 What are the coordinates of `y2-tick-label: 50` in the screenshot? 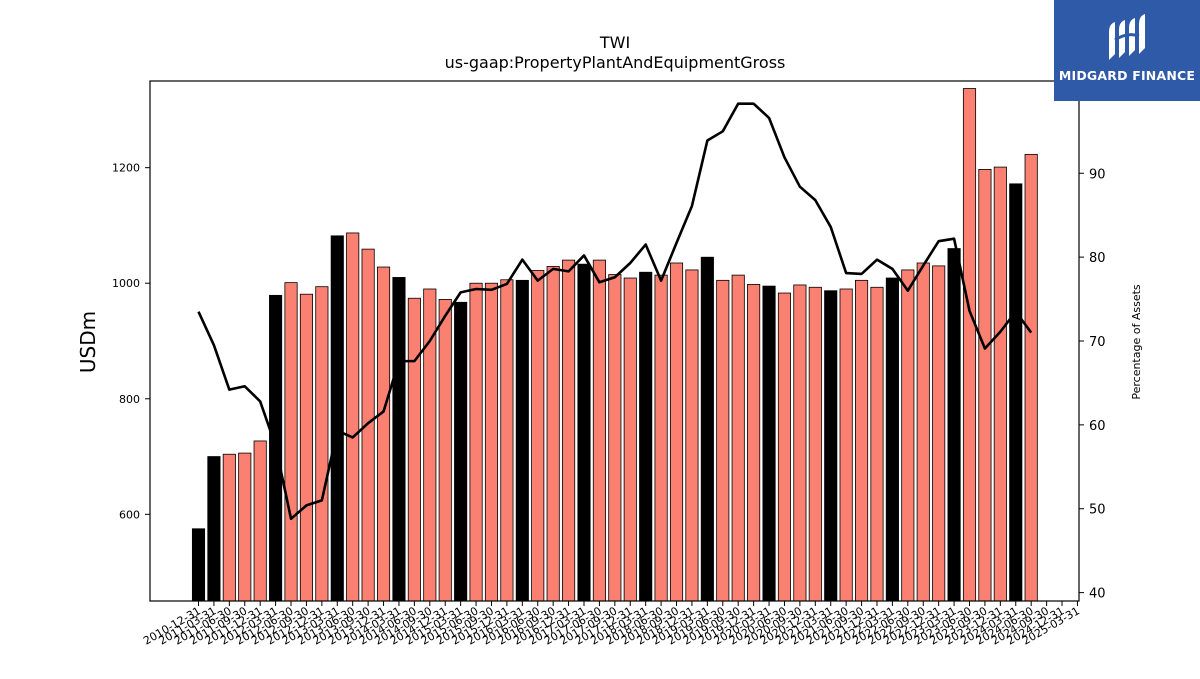 It's located at (1097, 510).